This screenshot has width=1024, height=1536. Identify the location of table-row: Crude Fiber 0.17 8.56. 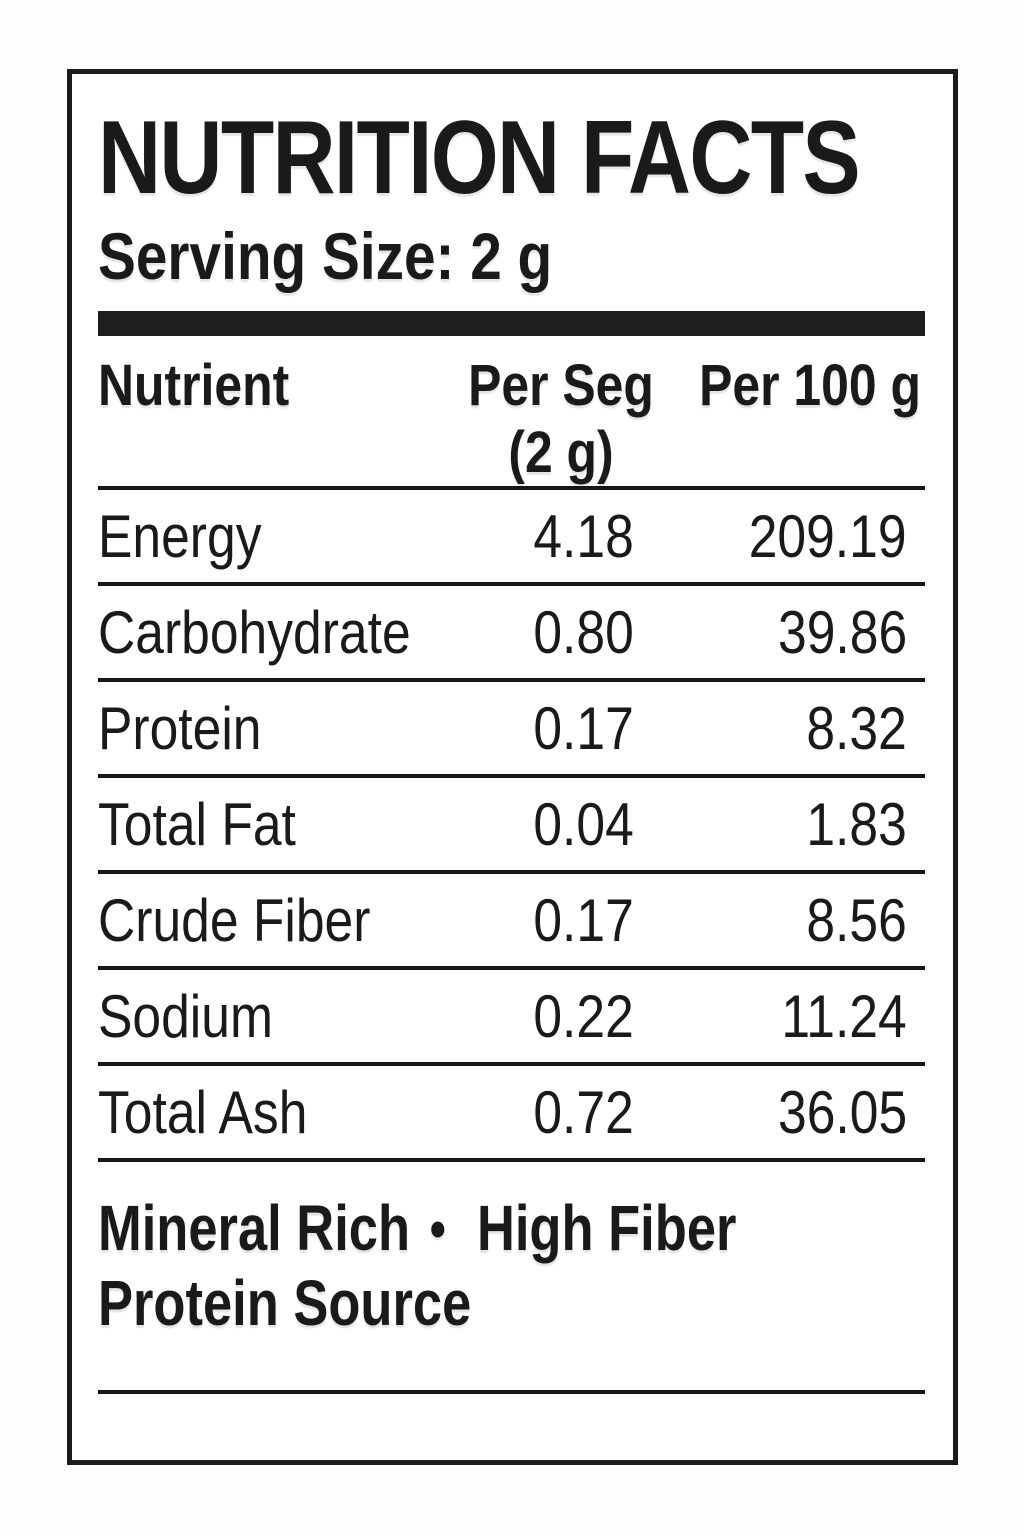
(511, 921).